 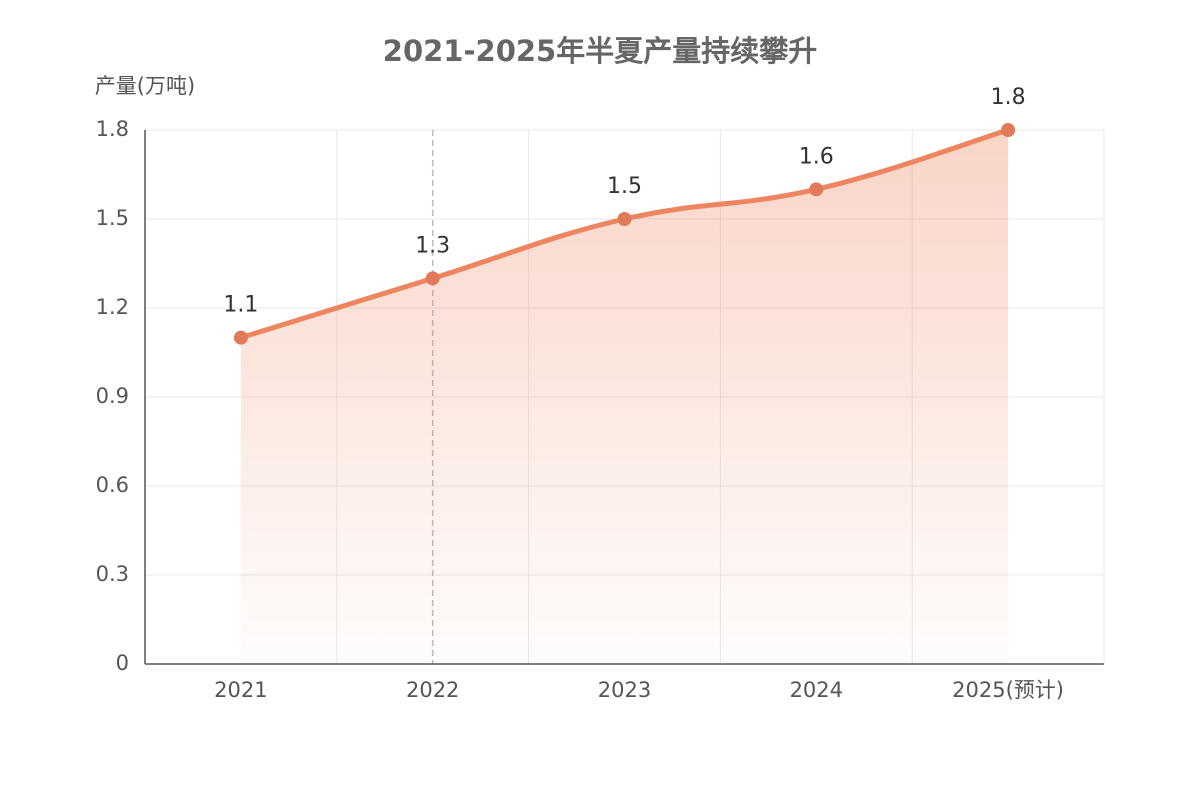 What do you see at coordinates (112, 129) in the screenshot?
I see `y-tick-label: 1.8` at bounding box center [112, 129].